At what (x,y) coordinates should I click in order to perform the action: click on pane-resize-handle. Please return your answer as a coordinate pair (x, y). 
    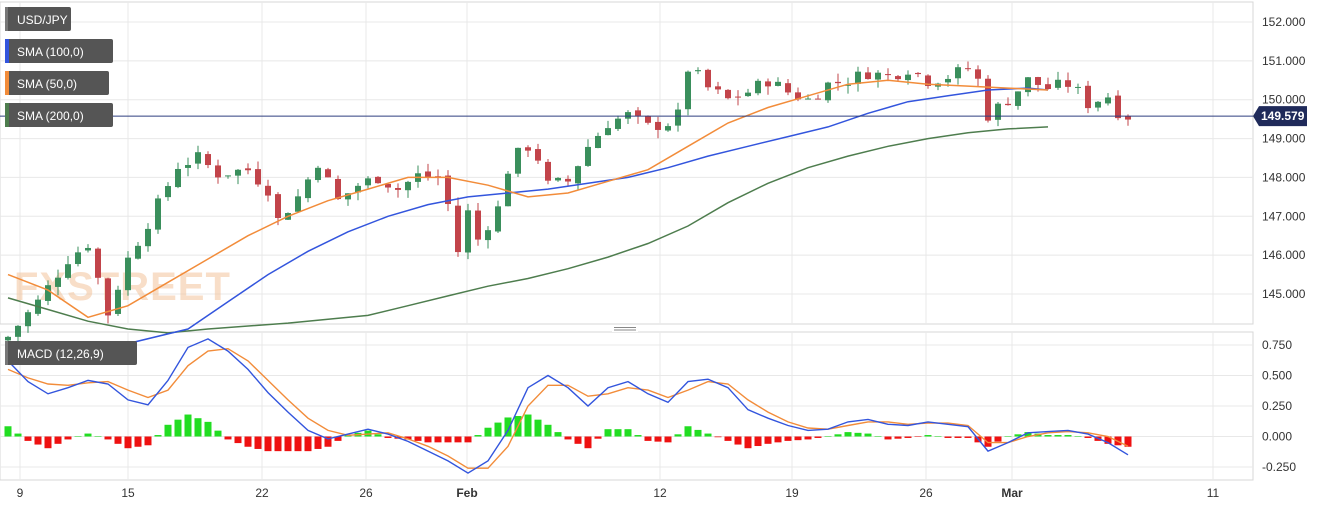
    Looking at the image, I should click on (625, 329).